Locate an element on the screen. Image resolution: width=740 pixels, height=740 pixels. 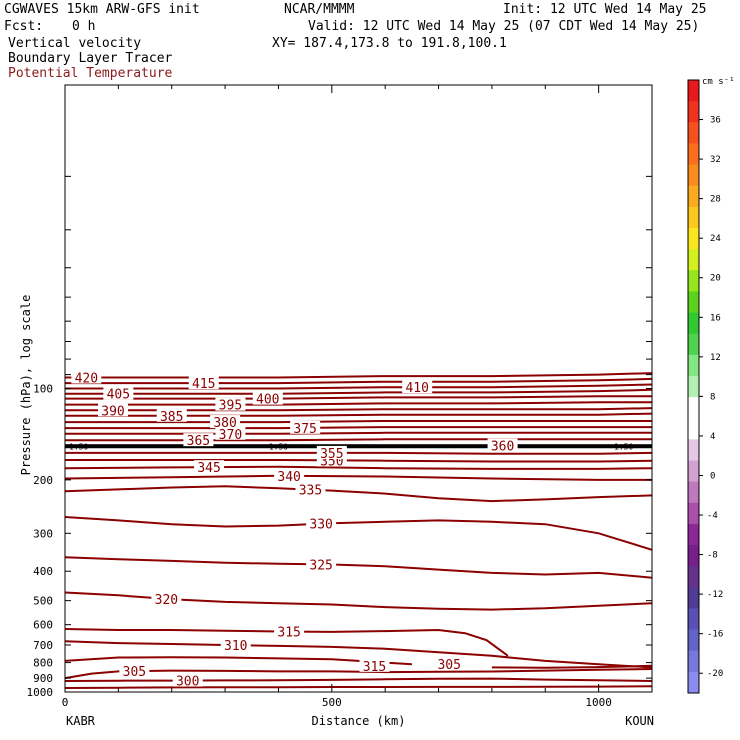
y-tick-label: 500 is located at coordinates (43, 601).